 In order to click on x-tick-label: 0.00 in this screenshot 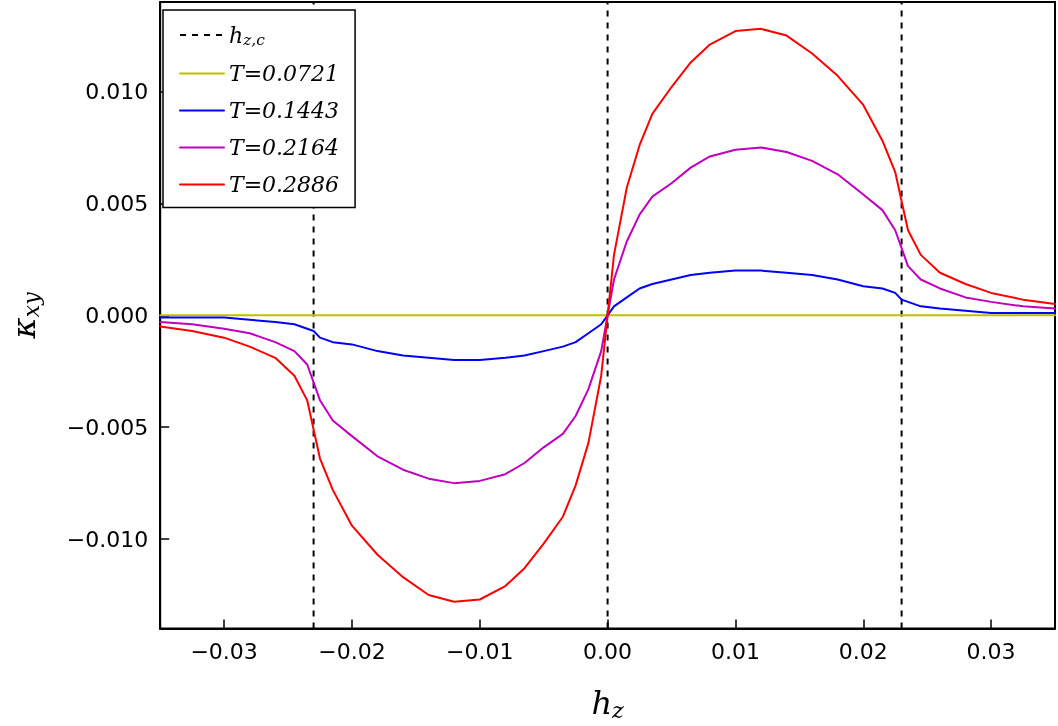, I will do `click(608, 652)`.